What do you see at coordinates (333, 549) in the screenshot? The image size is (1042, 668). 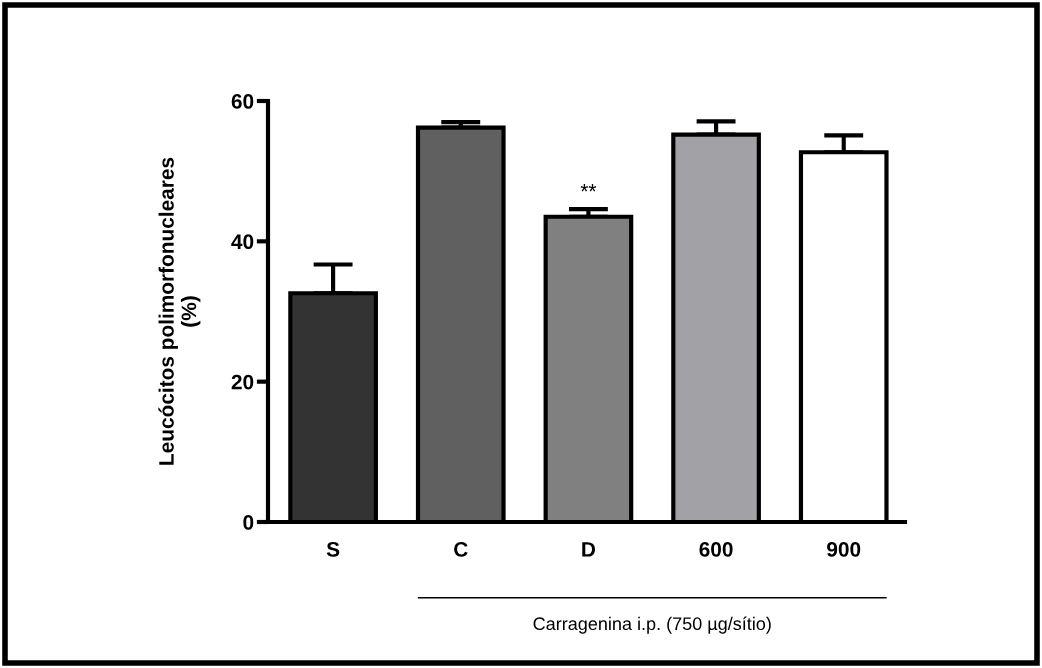 I see `x-tick-label: S` at bounding box center [333, 549].